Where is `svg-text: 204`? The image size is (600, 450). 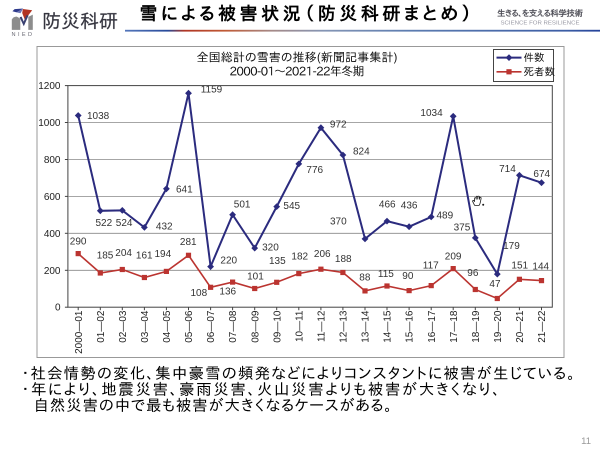 svg-text: 204 is located at coordinates (123, 253).